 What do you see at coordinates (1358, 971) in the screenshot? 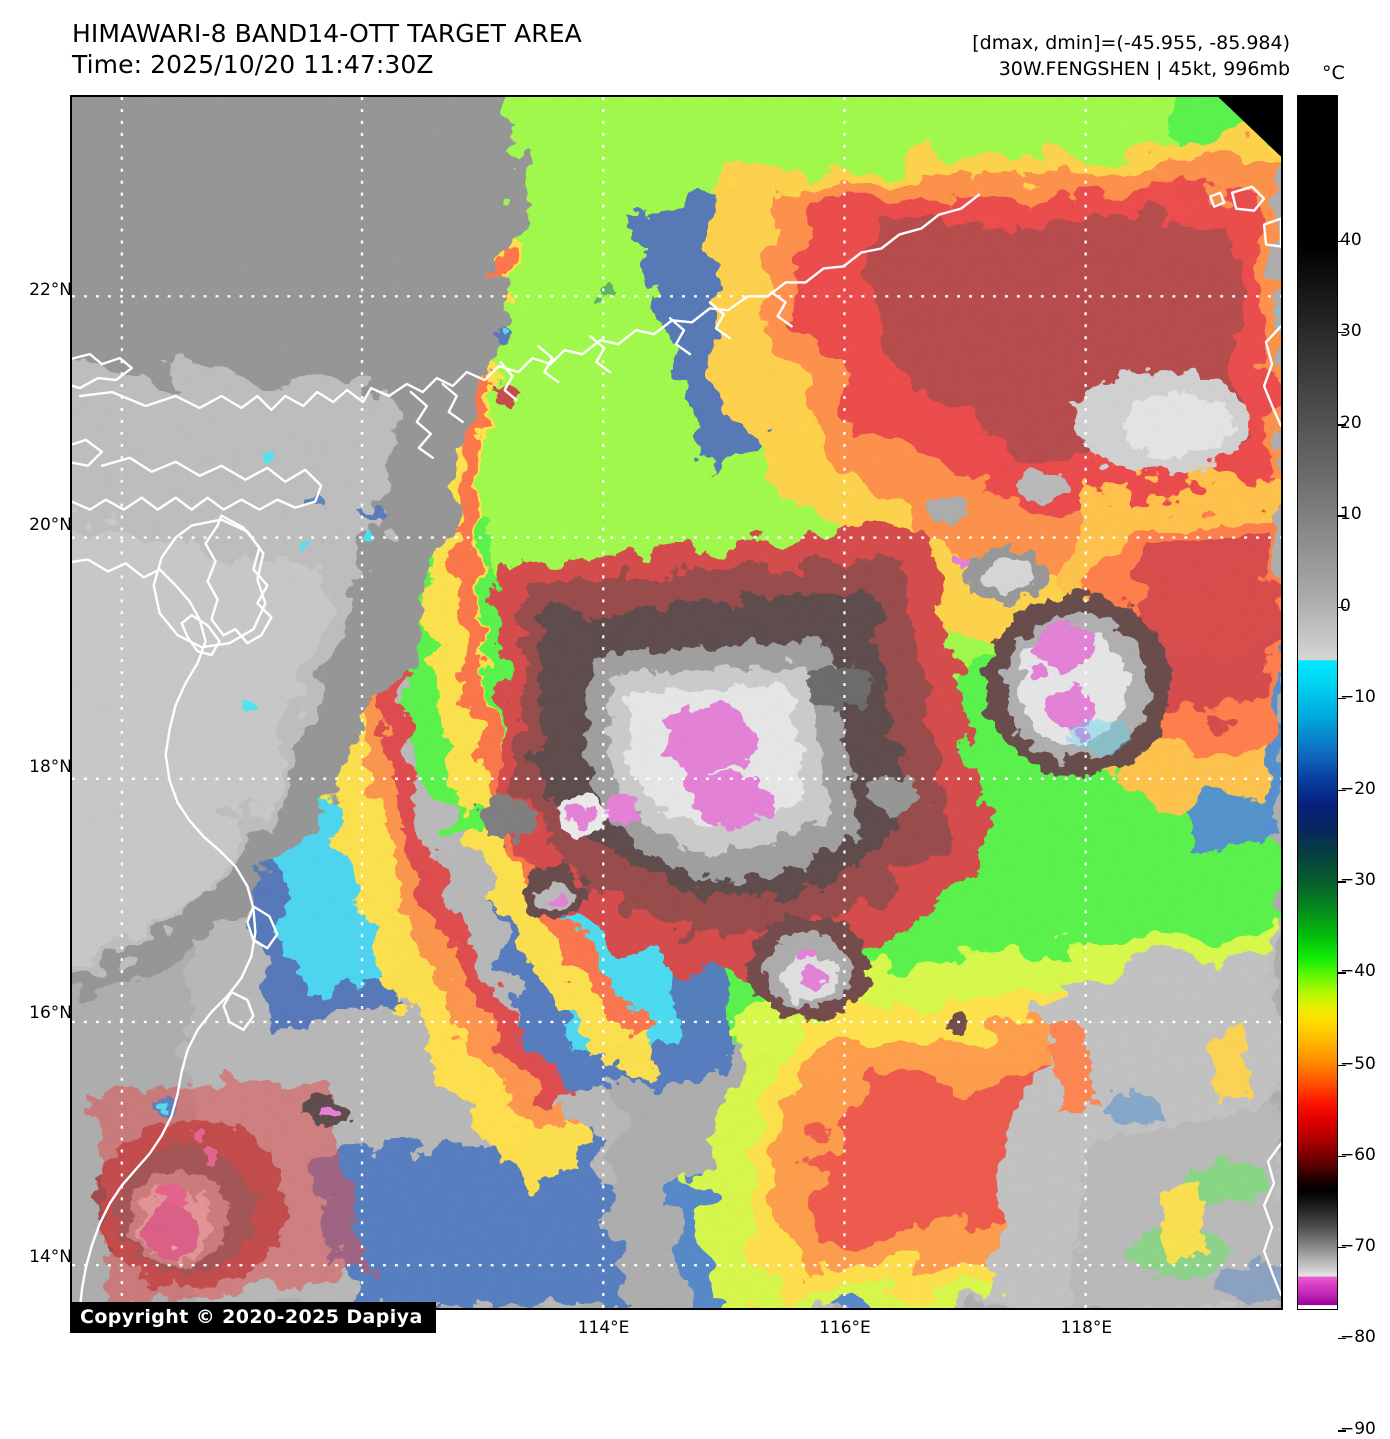
I see `colorbar-tick-label: −40` at bounding box center [1358, 971].